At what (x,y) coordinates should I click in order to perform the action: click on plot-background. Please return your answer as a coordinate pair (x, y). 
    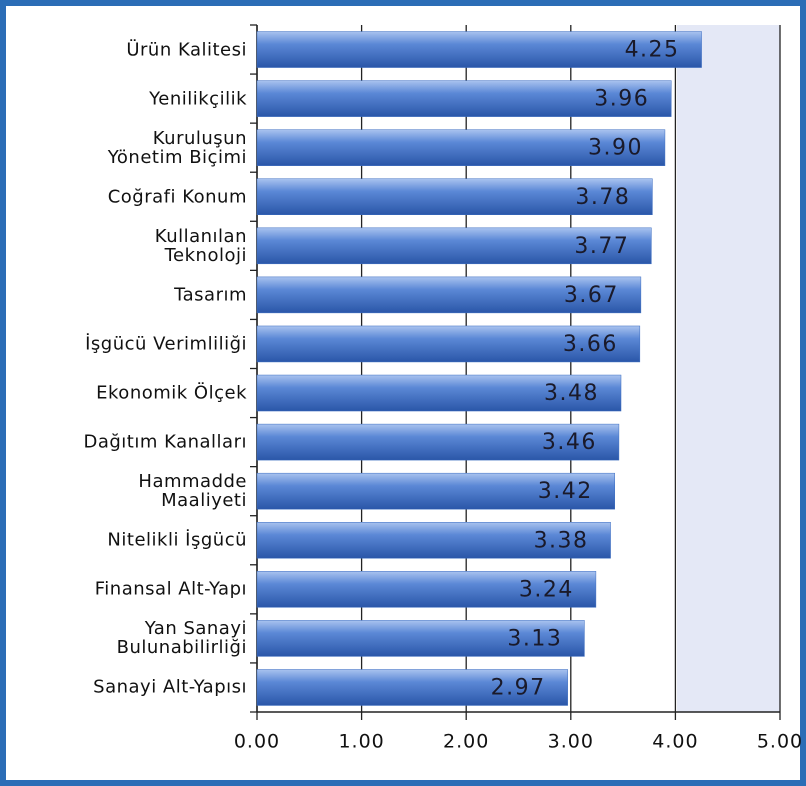
    Looking at the image, I should click on (728, 368).